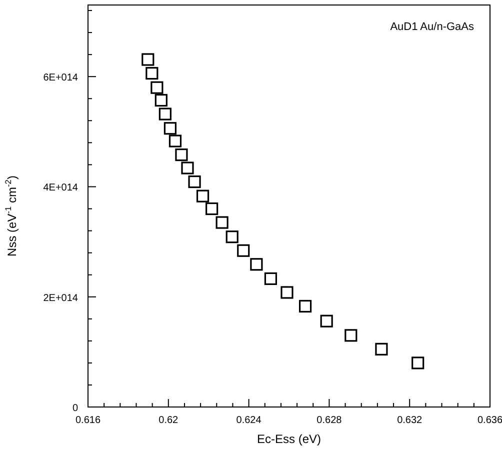  I want to click on y-tick-label: 2E+014, so click(60, 298).